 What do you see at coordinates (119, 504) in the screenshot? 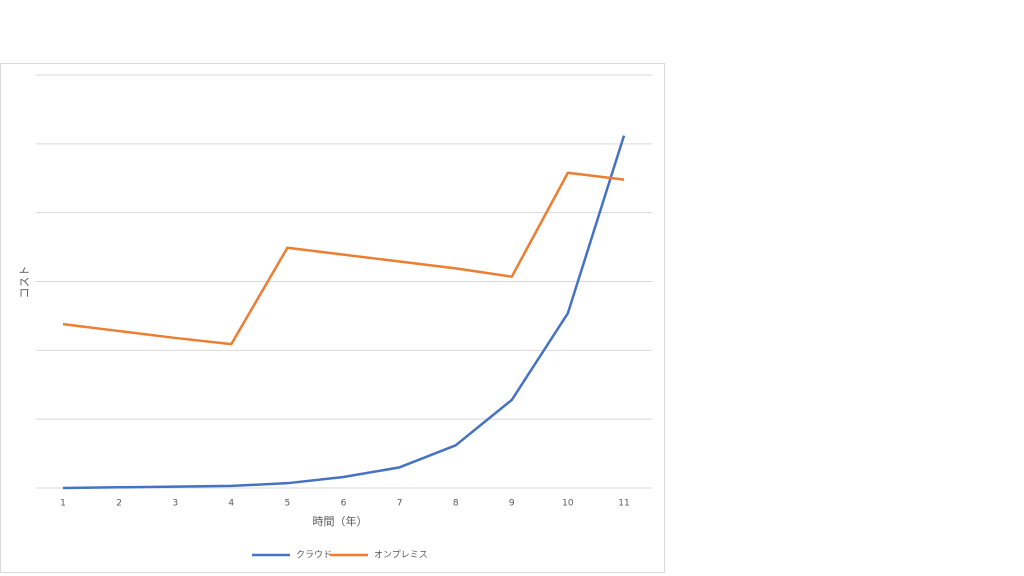
I see `x-tick-label: 2` at bounding box center [119, 504].